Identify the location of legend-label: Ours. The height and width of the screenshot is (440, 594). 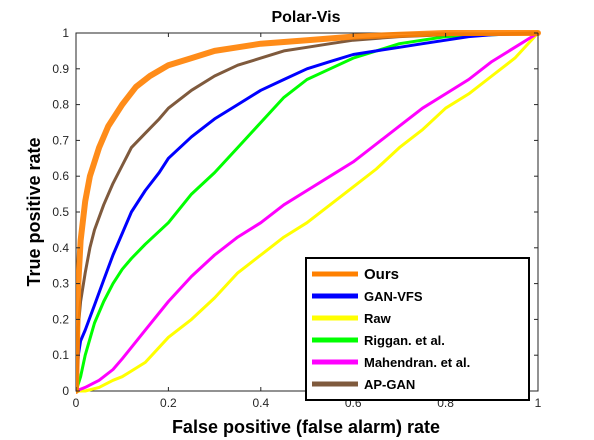
(381, 274).